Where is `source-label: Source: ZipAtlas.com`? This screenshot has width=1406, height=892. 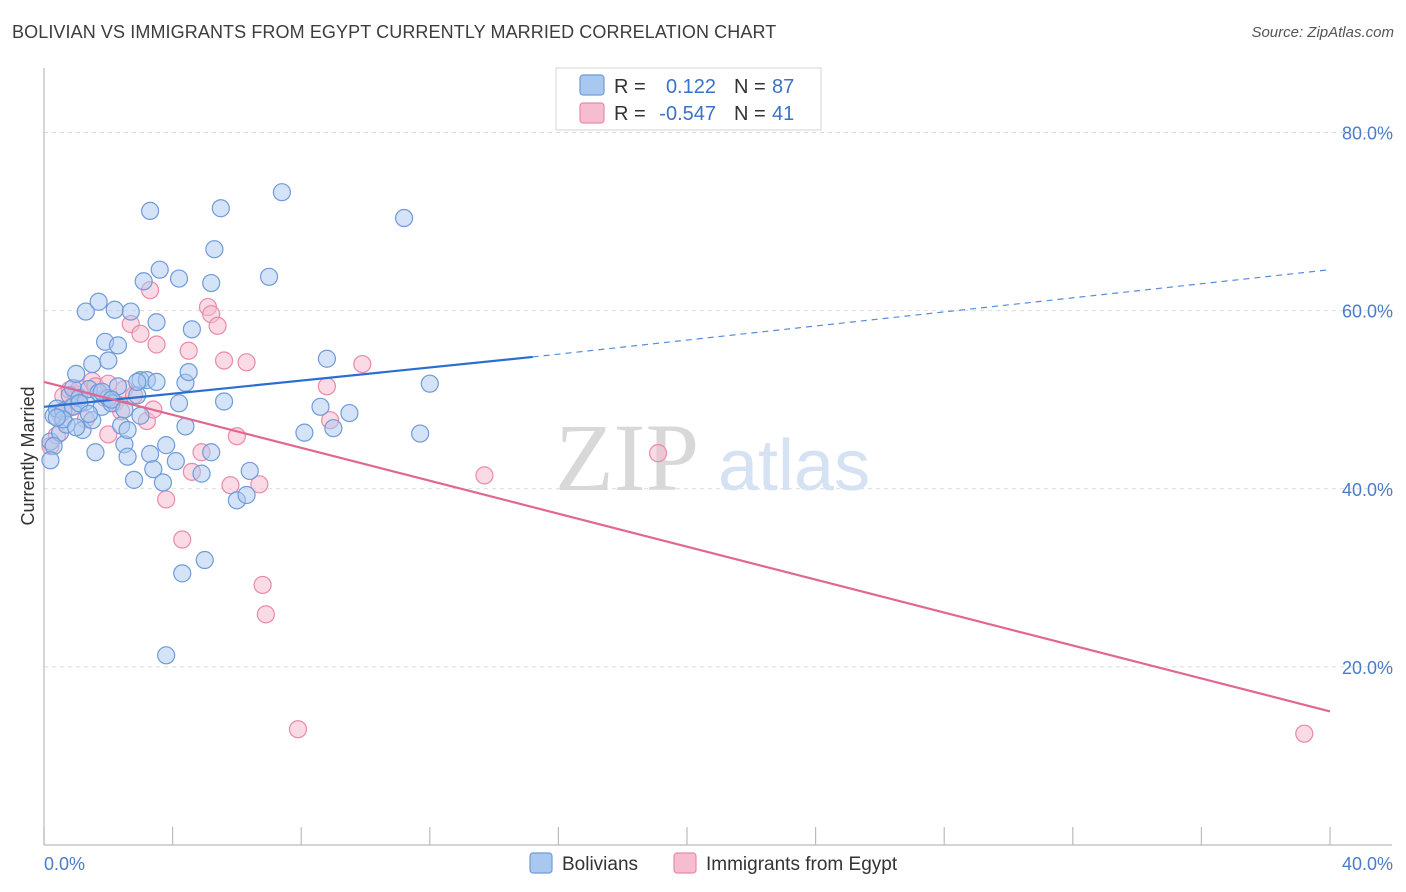
source-label: Source: ZipAtlas.com is located at coordinates (1322, 32).